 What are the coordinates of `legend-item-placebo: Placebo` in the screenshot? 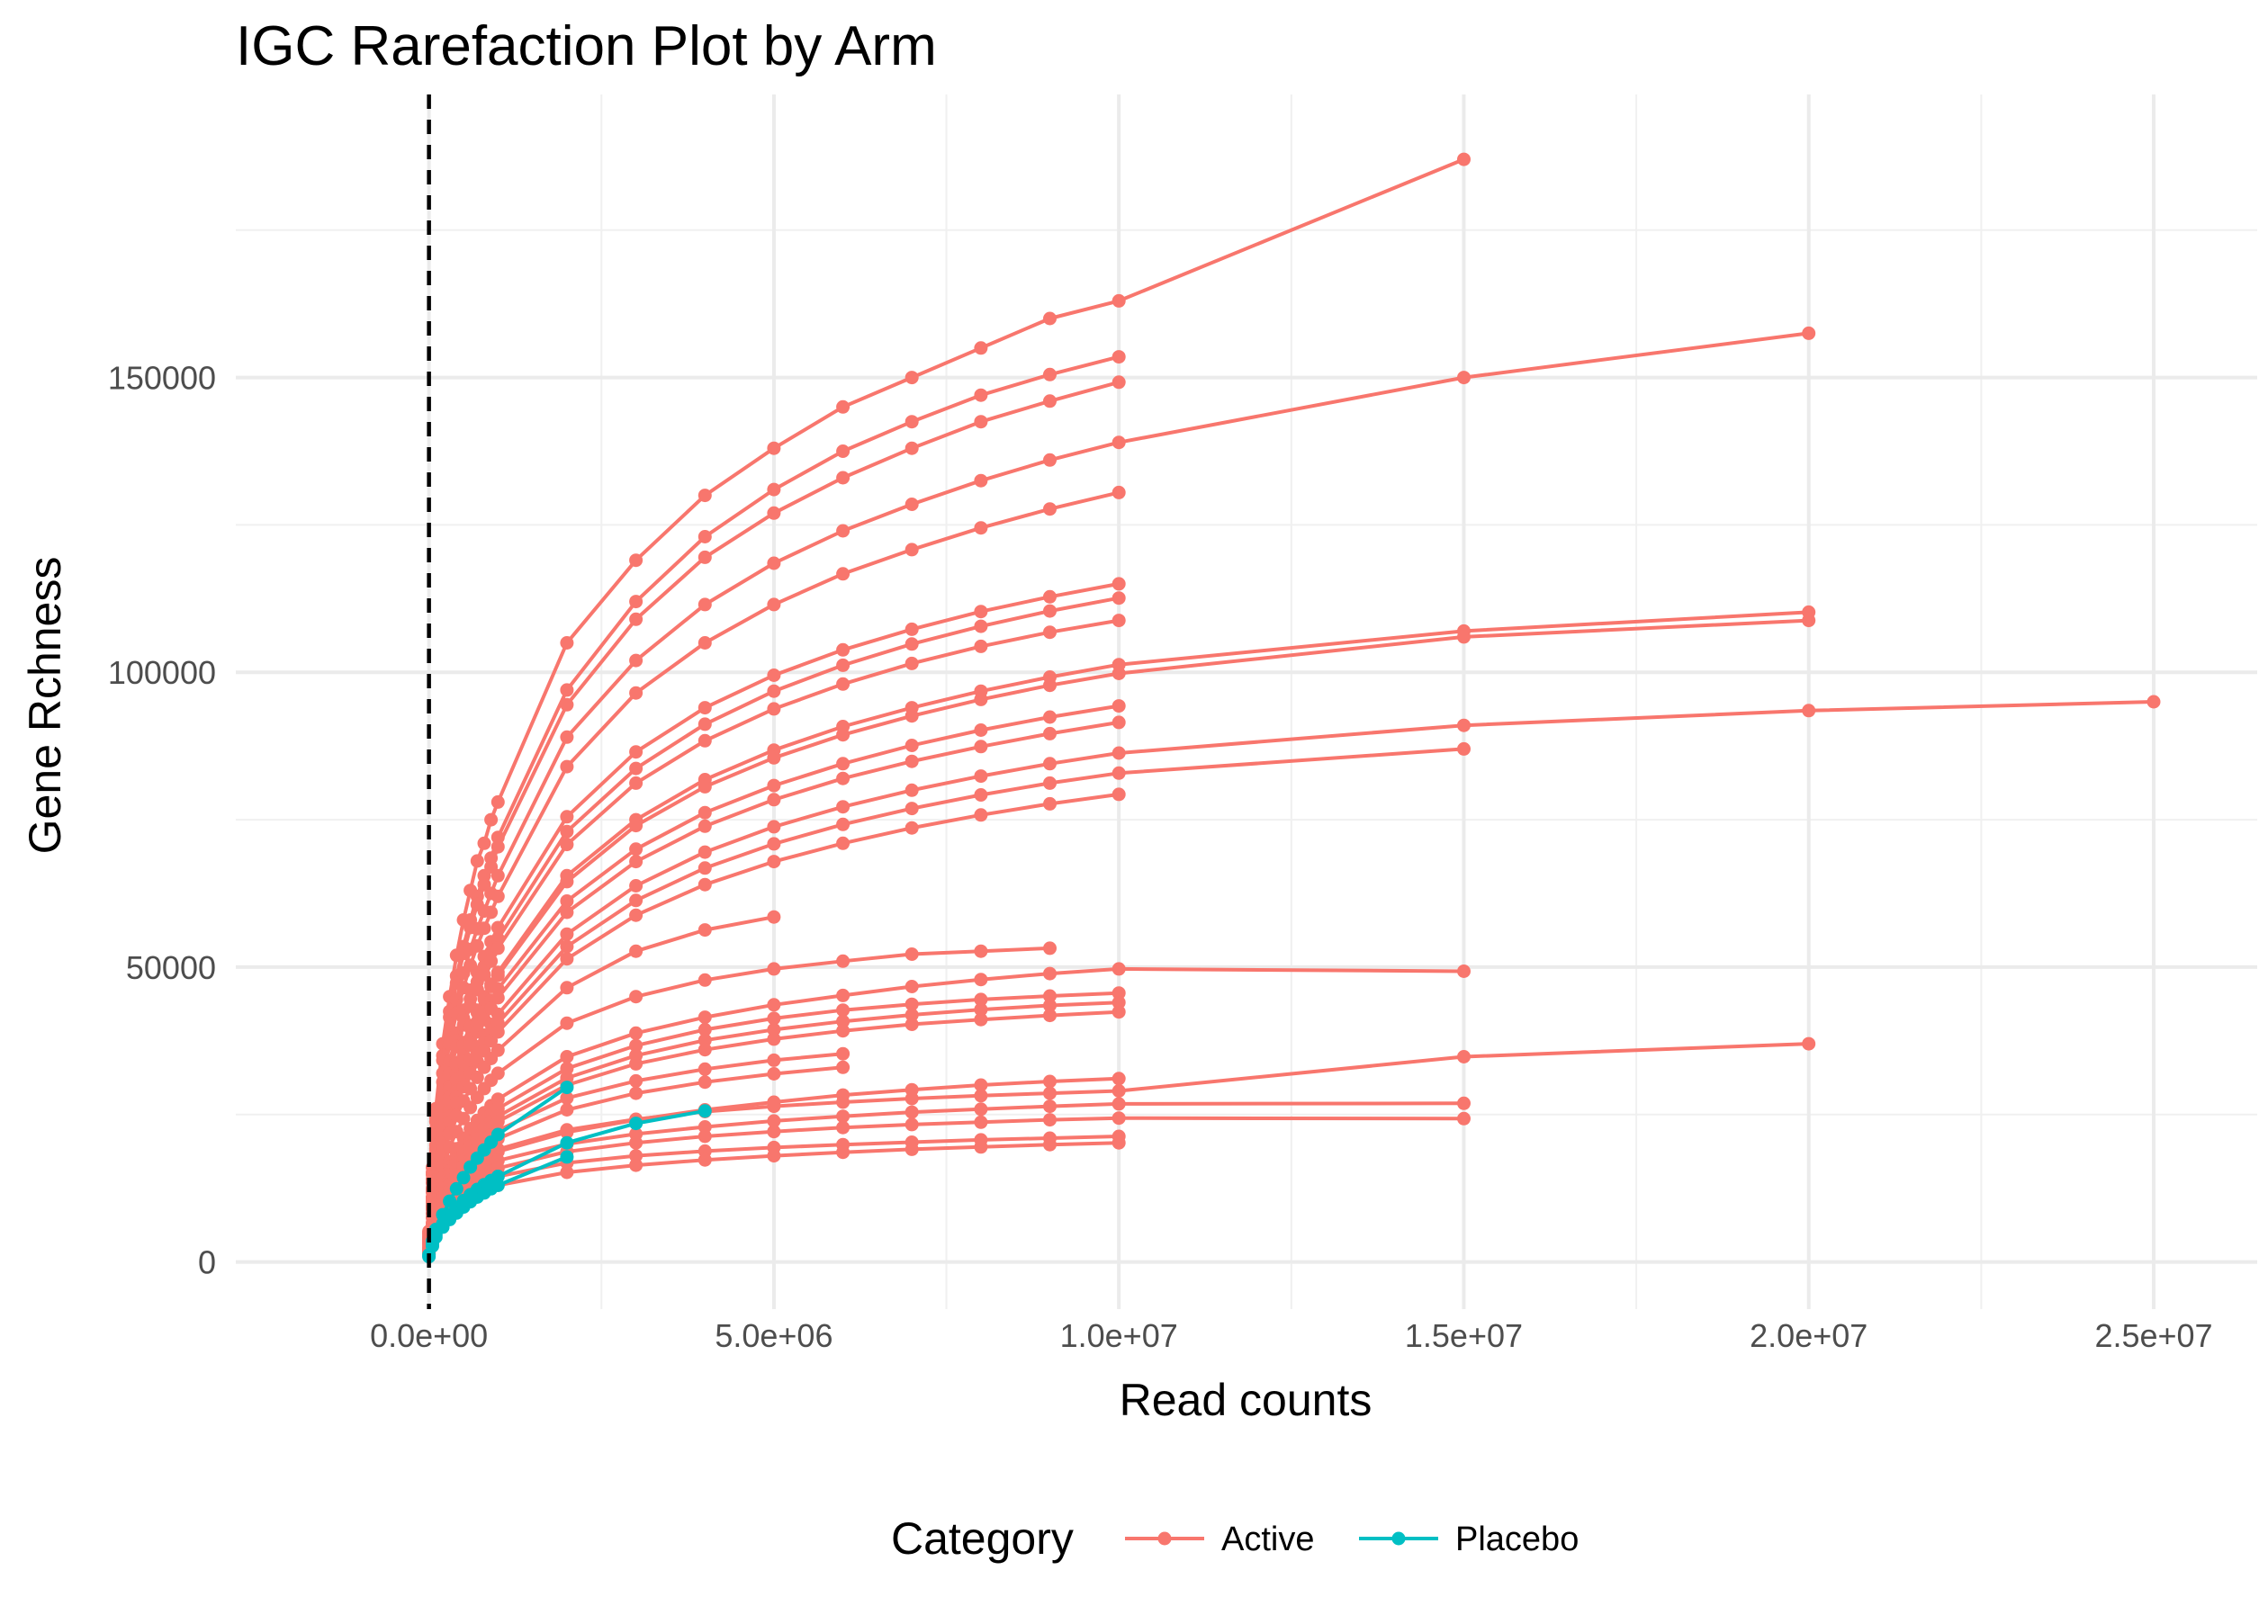 It's located at (1469, 1539).